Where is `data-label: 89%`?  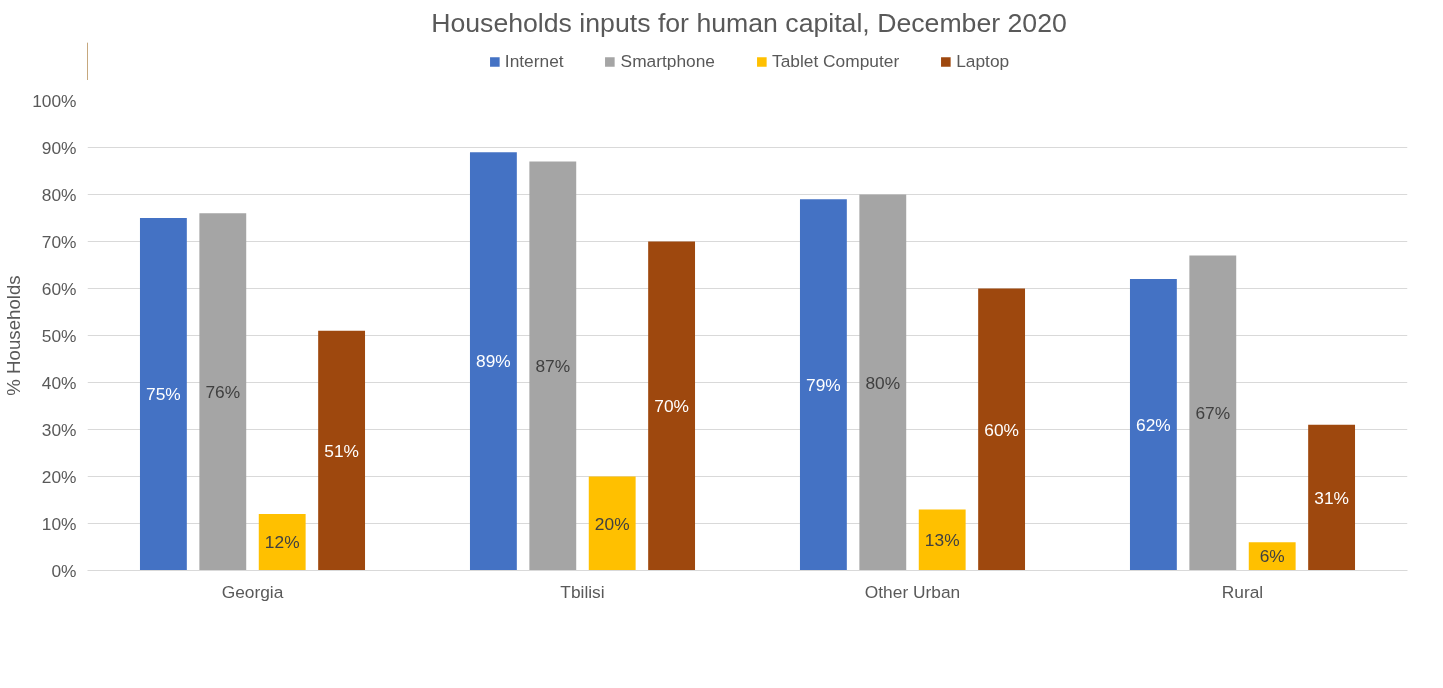 data-label: 89% is located at coordinates (493, 361).